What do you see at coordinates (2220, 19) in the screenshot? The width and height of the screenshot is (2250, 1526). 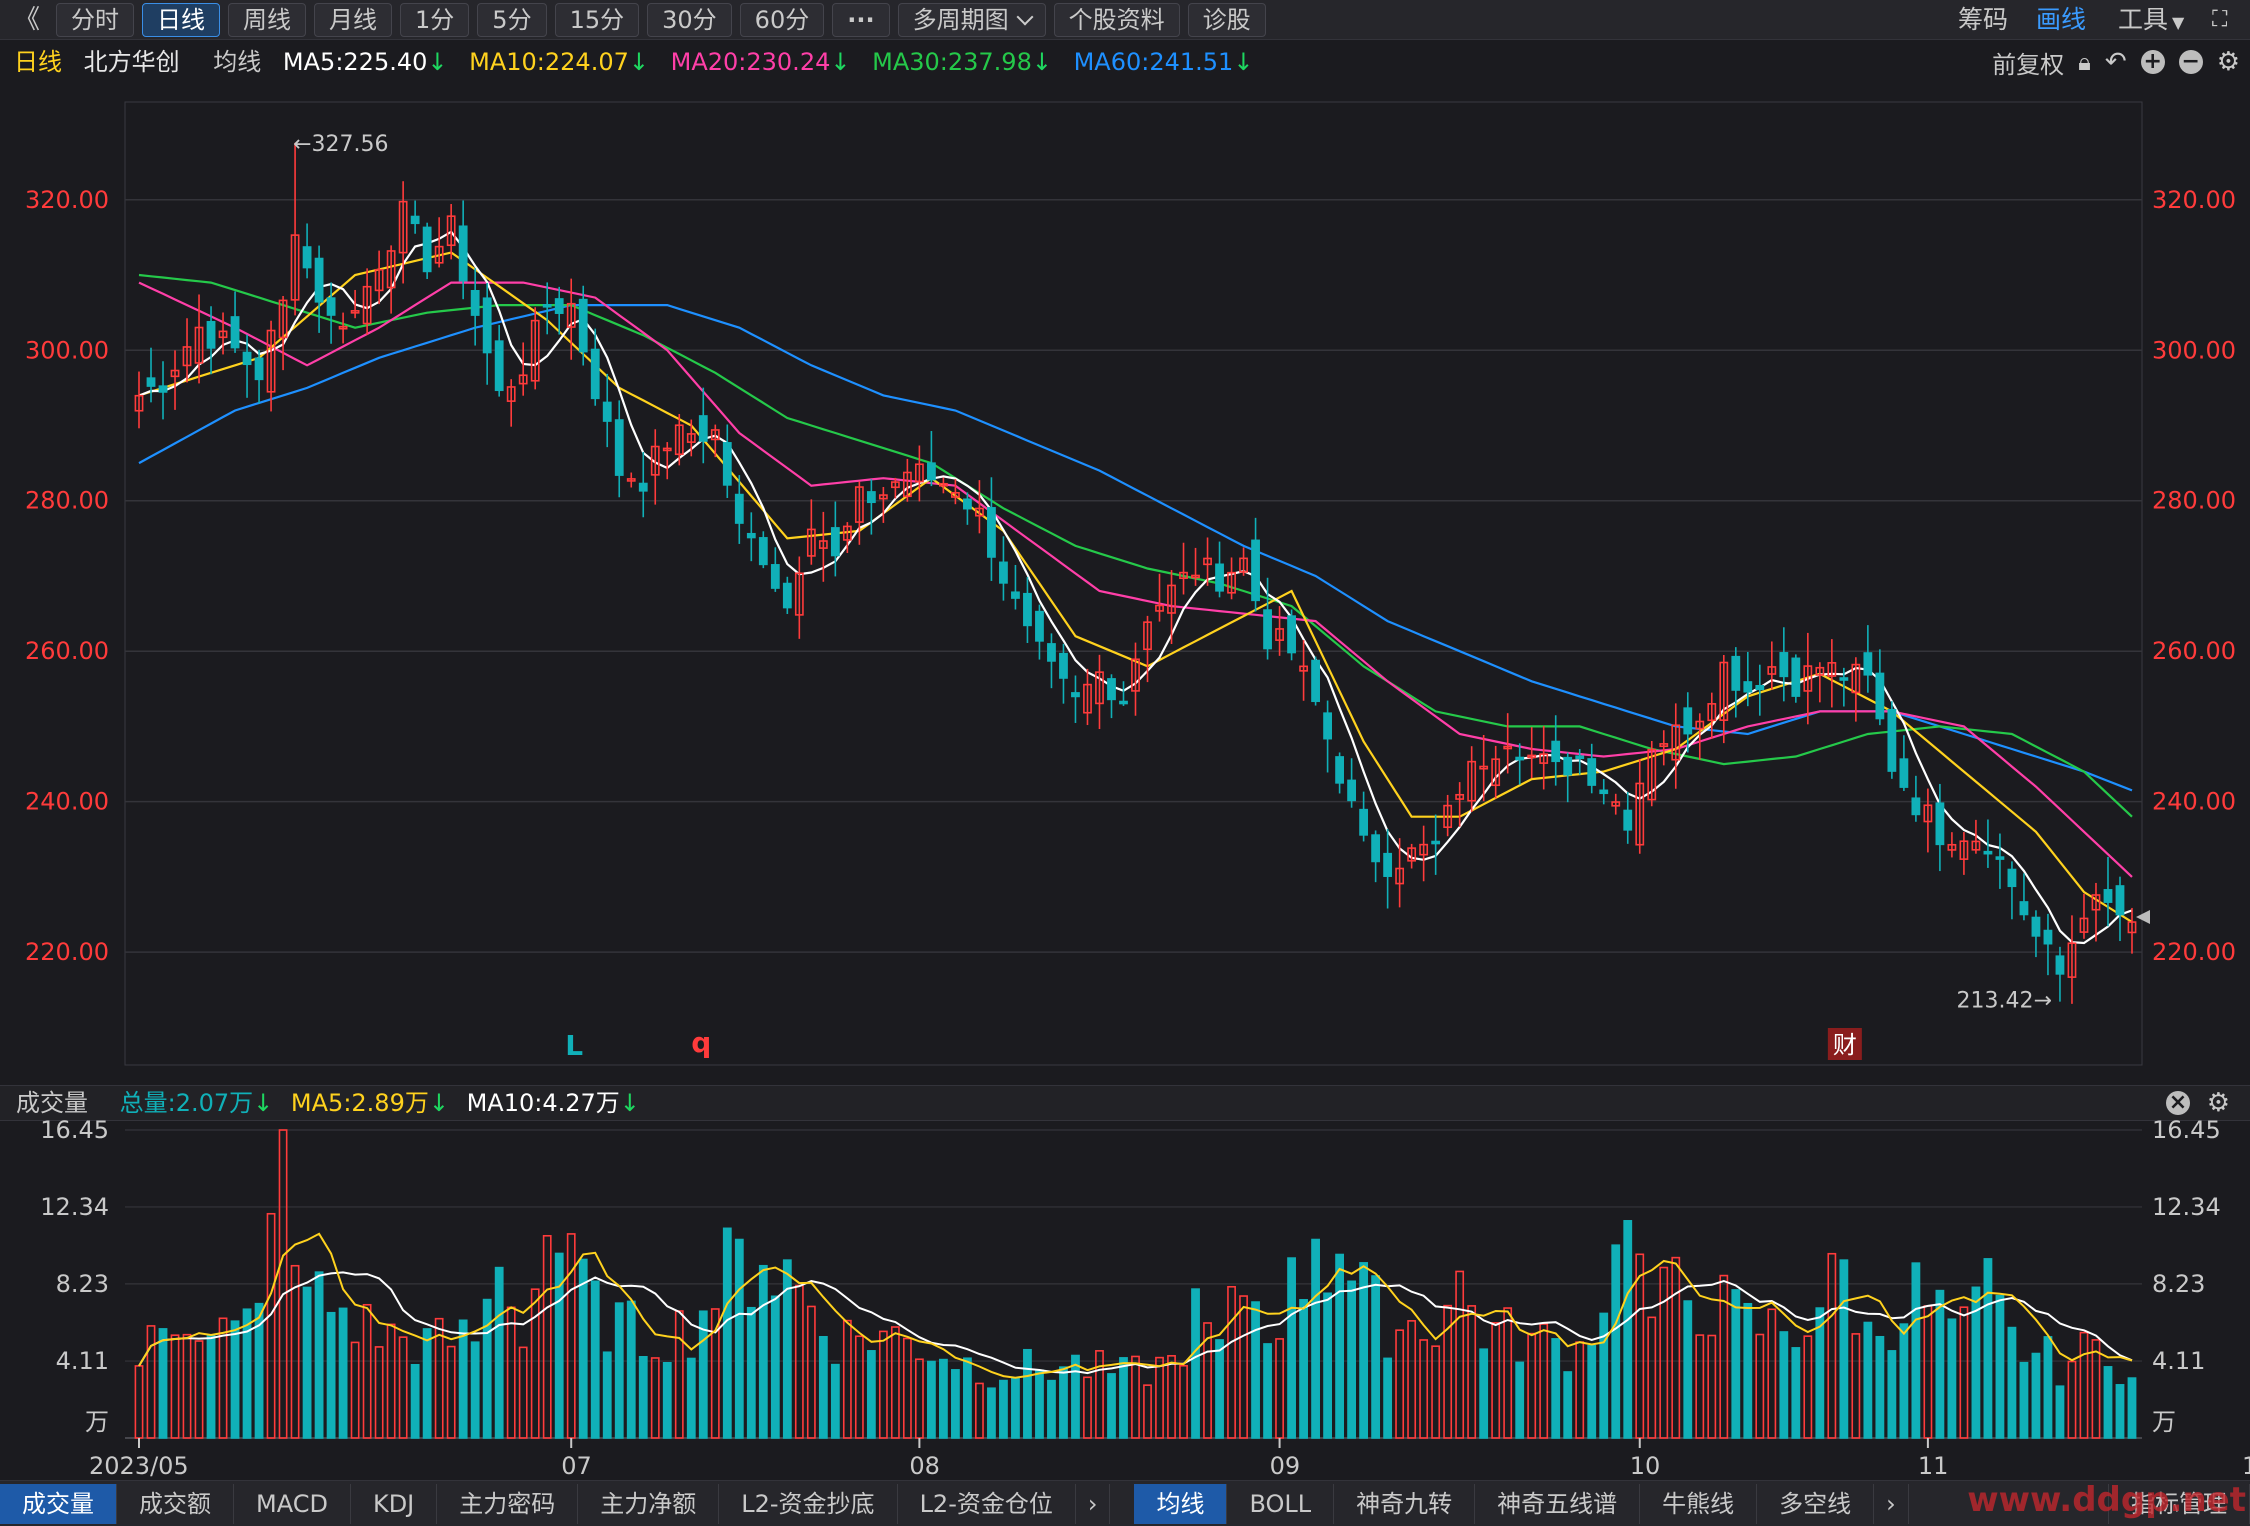 I see `fullscreen-icon: ⛶` at bounding box center [2220, 19].